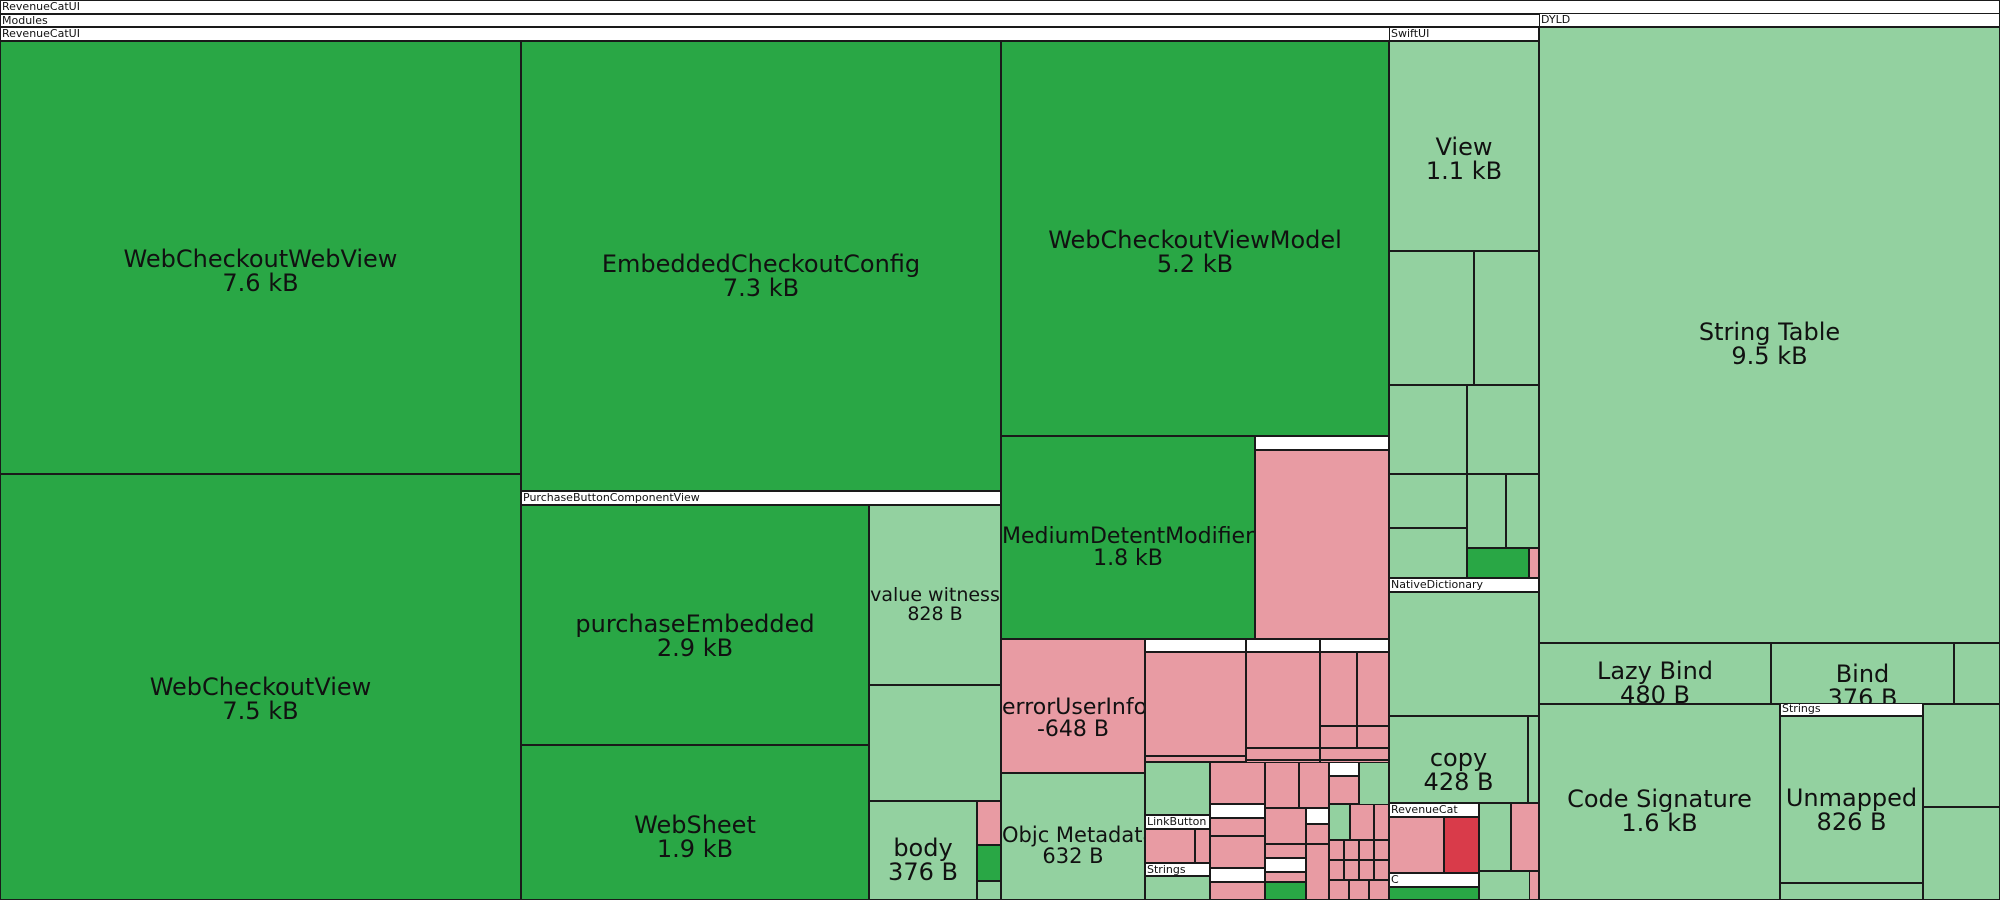  What do you see at coordinates (761, 498) in the screenshot?
I see `hdr-purchasebuttoncomponentview-header: PurchaseButtonComponentView` at bounding box center [761, 498].